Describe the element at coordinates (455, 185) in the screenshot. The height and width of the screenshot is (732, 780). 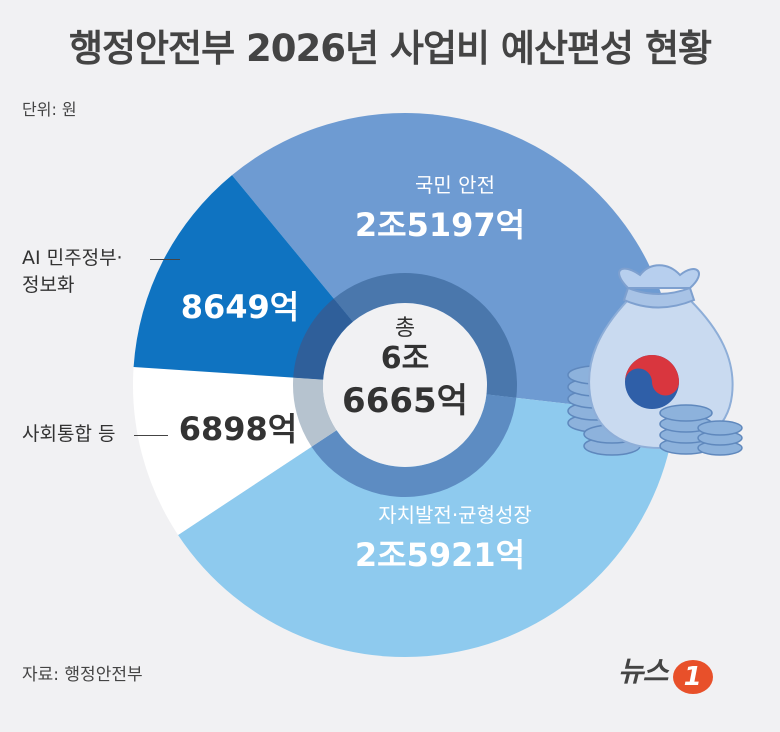
I see `label-national-safety-name: 국민 안전` at that location.